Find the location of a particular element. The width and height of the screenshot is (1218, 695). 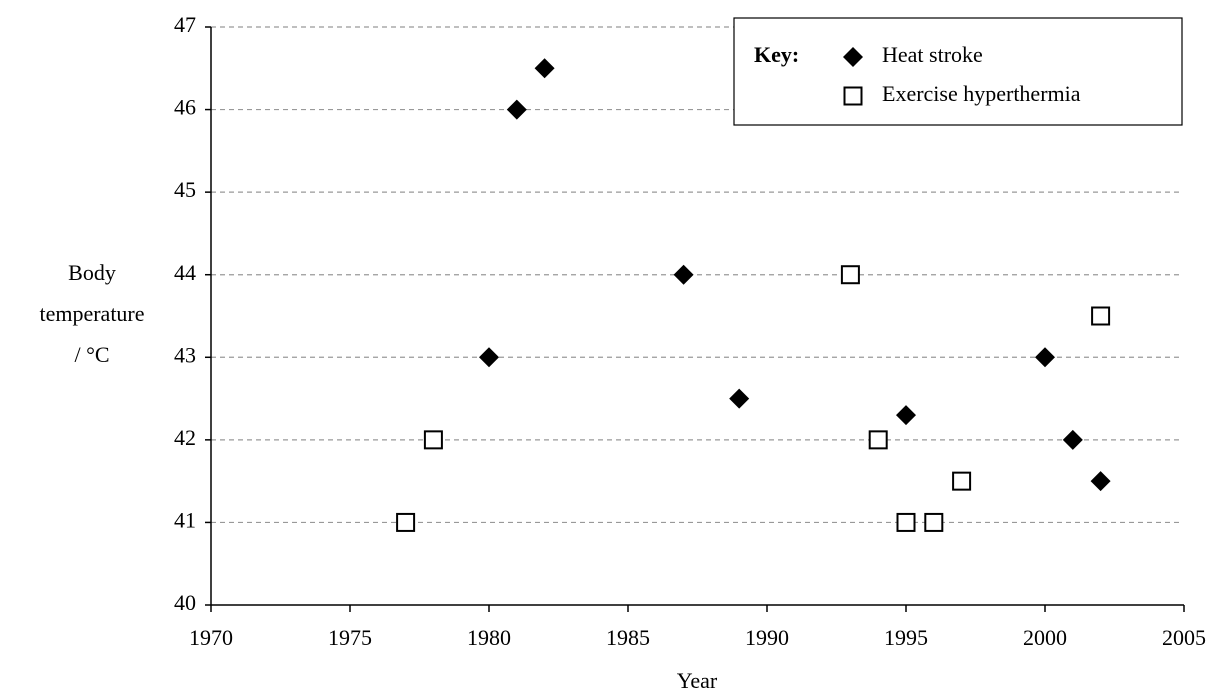

x-tick-label: 2005 is located at coordinates (1184, 637).